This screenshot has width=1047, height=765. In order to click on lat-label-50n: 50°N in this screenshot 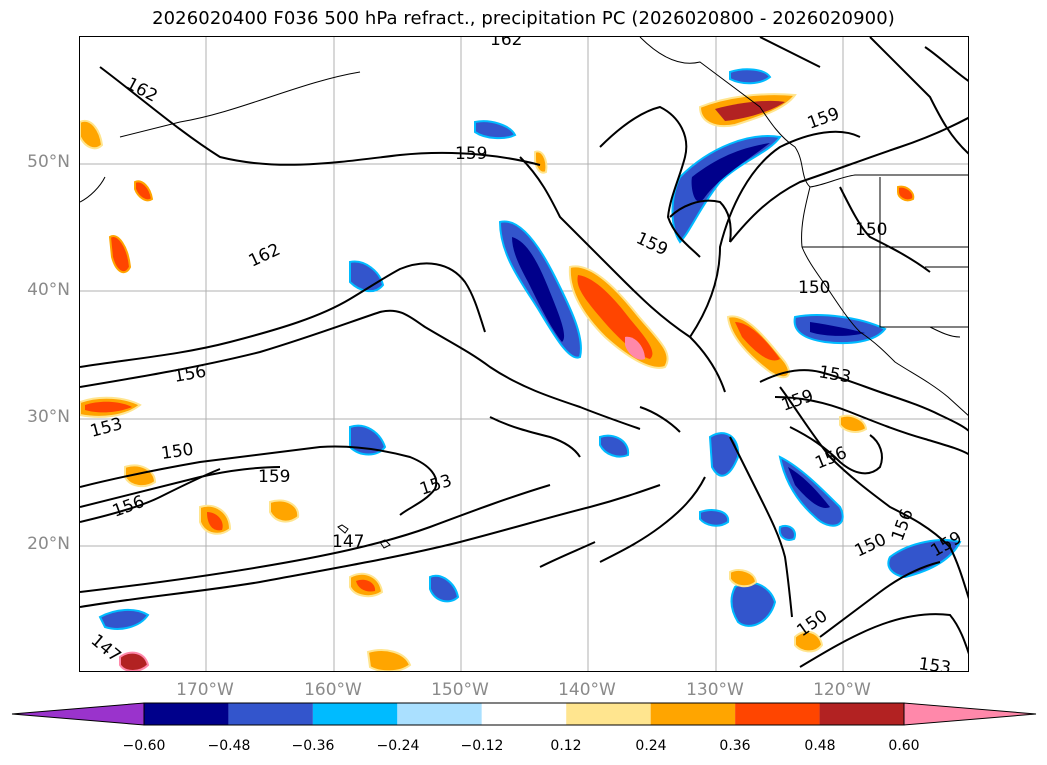, I will do `click(48, 162)`.